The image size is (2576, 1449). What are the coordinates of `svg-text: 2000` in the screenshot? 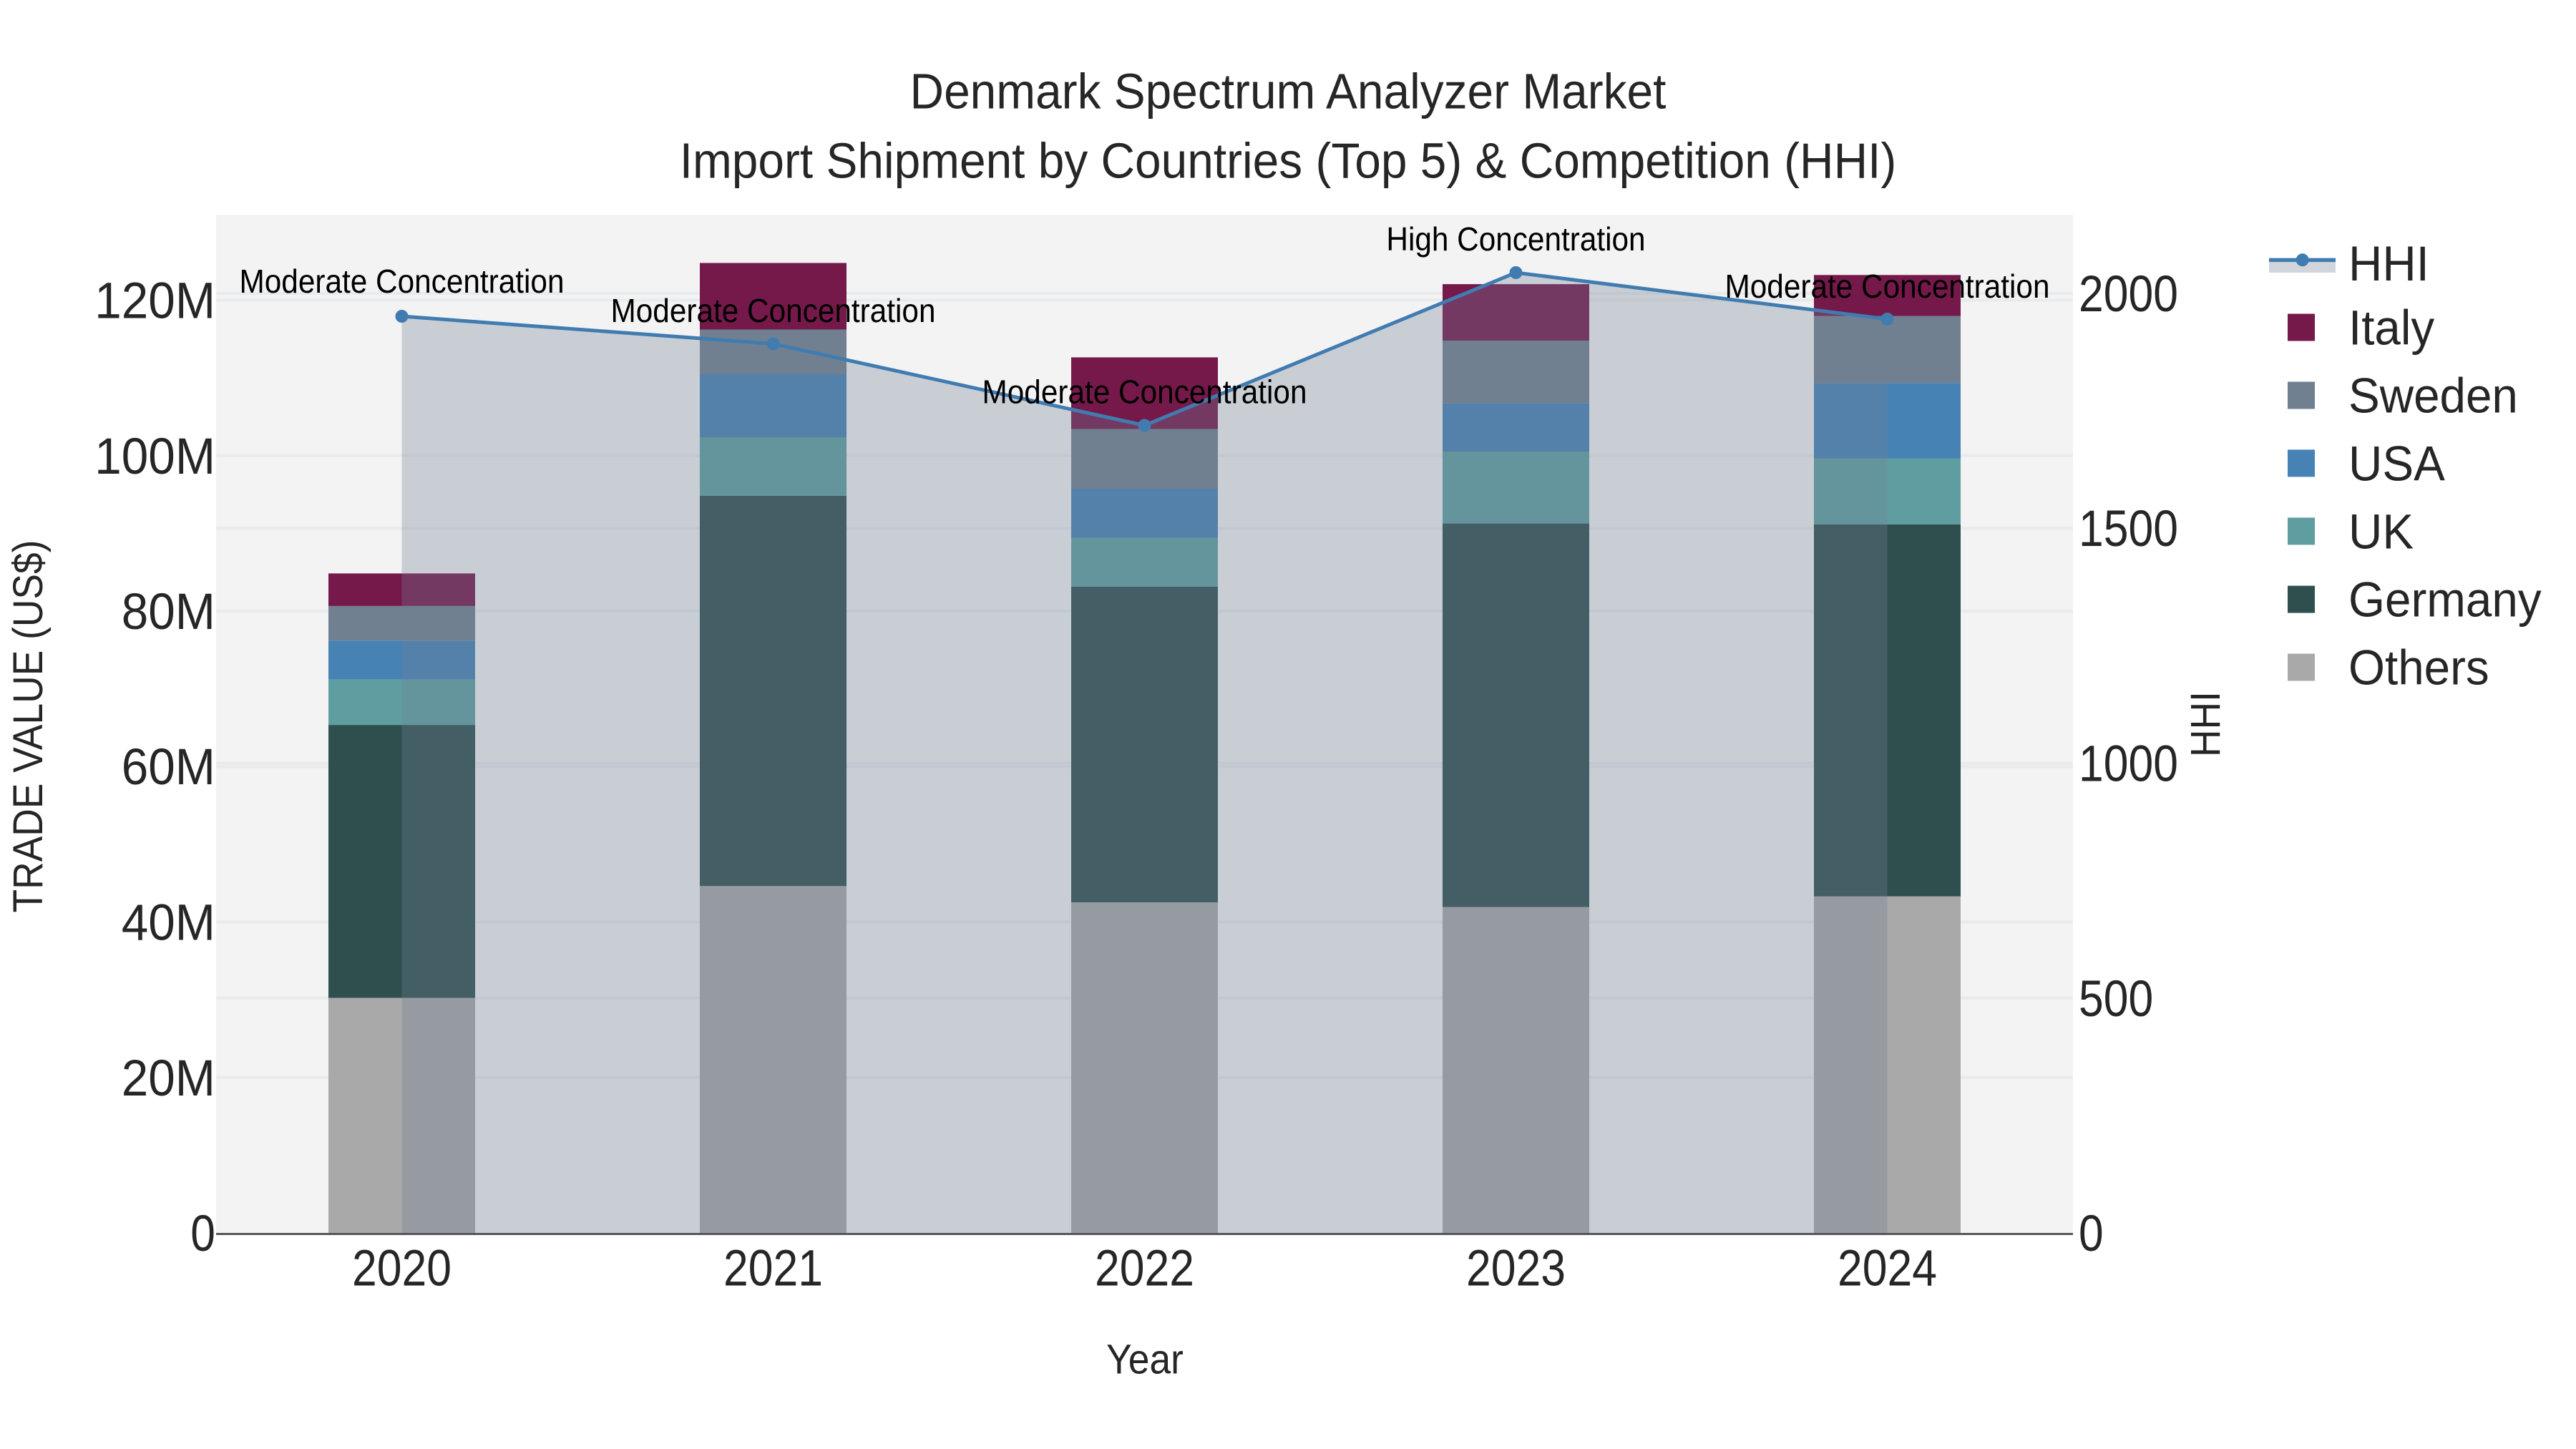 It's located at (2128, 294).